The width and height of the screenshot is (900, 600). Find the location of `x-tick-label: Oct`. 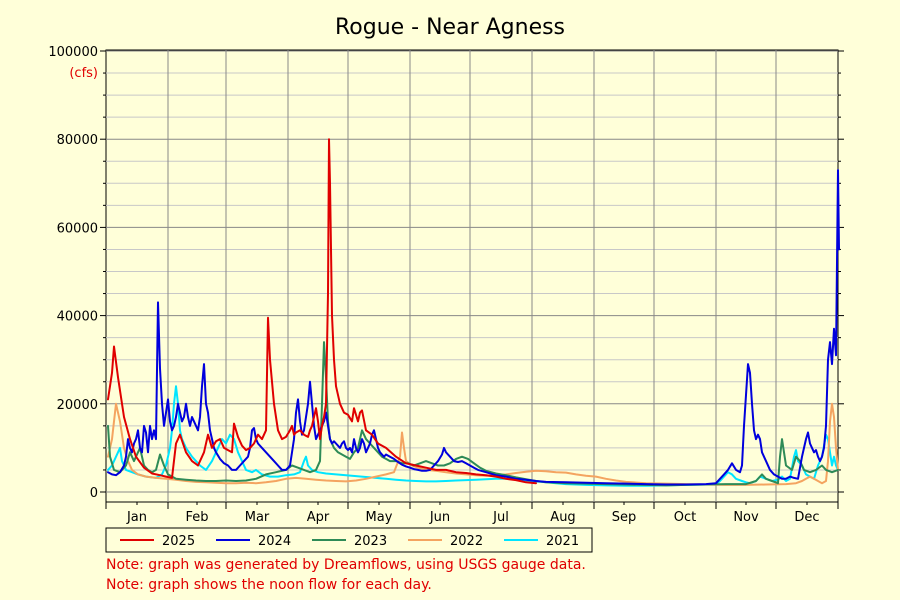

x-tick-label: Oct is located at coordinates (685, 517).